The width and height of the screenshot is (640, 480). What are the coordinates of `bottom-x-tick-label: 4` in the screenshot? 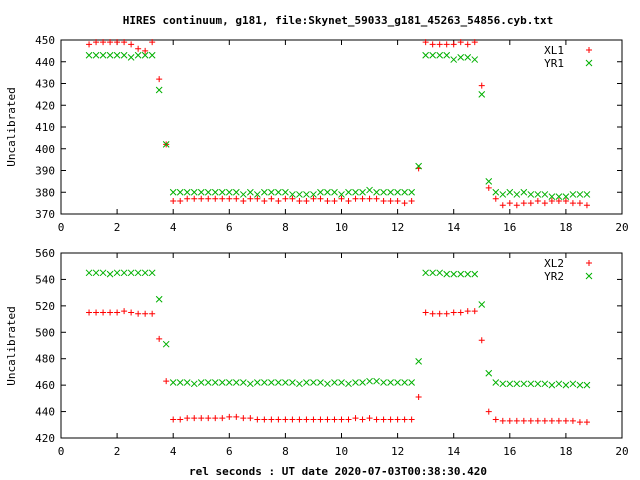 It's located at (173, 451).